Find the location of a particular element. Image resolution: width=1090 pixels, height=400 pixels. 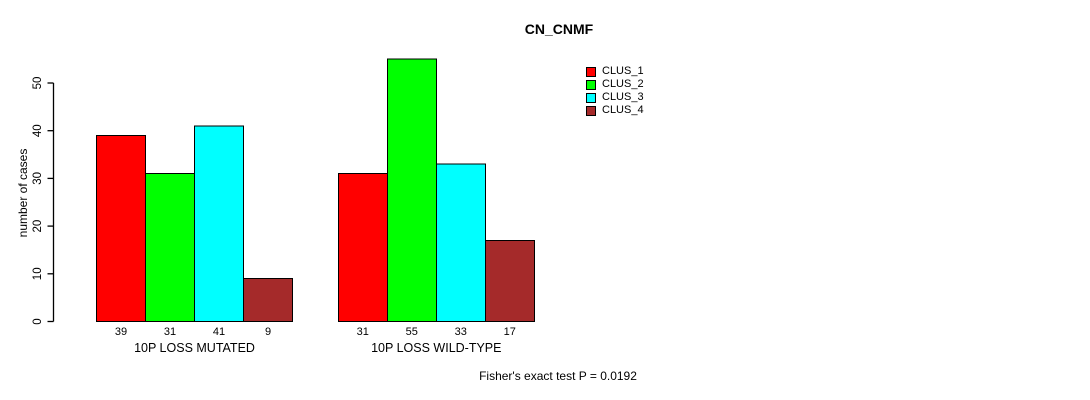

bar-value-label: 39 is located at coordinates (121, 332).